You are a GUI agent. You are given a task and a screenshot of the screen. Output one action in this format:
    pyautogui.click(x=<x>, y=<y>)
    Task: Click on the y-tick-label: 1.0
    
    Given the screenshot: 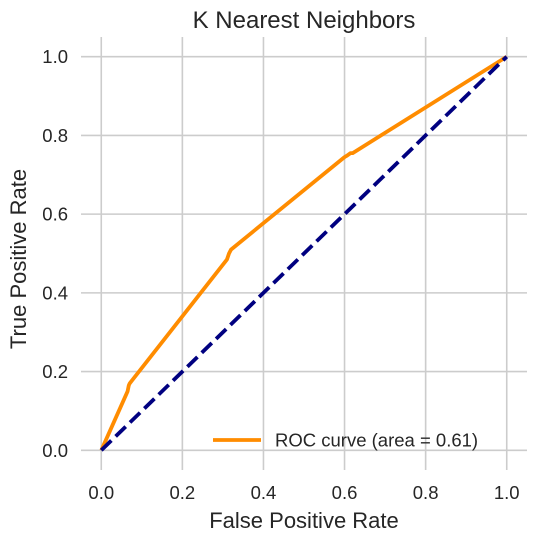 What is the action you would take?
    pyautogui.click(x=55, y=56)
    